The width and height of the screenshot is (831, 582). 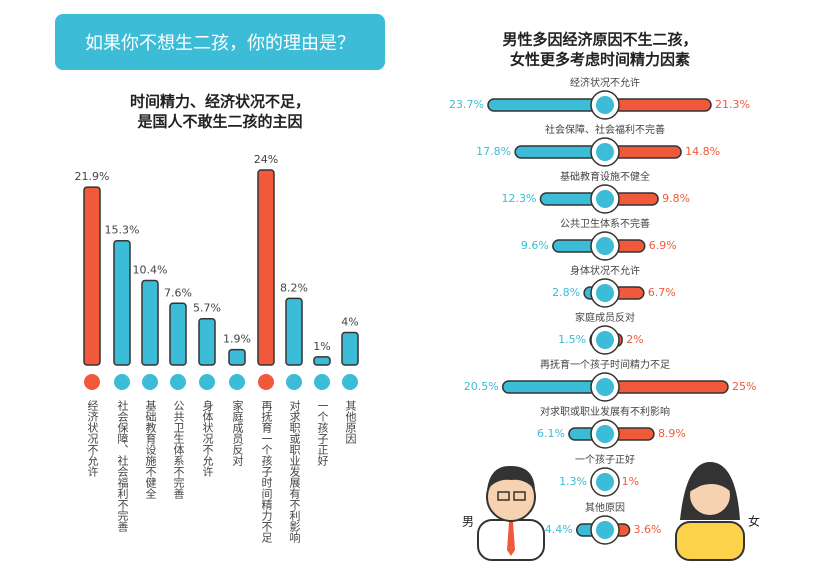 What do you see at coordinates (559, 529) in the screenshot?
I see `value-label: 4.4%` at bounding box center [559, 529].